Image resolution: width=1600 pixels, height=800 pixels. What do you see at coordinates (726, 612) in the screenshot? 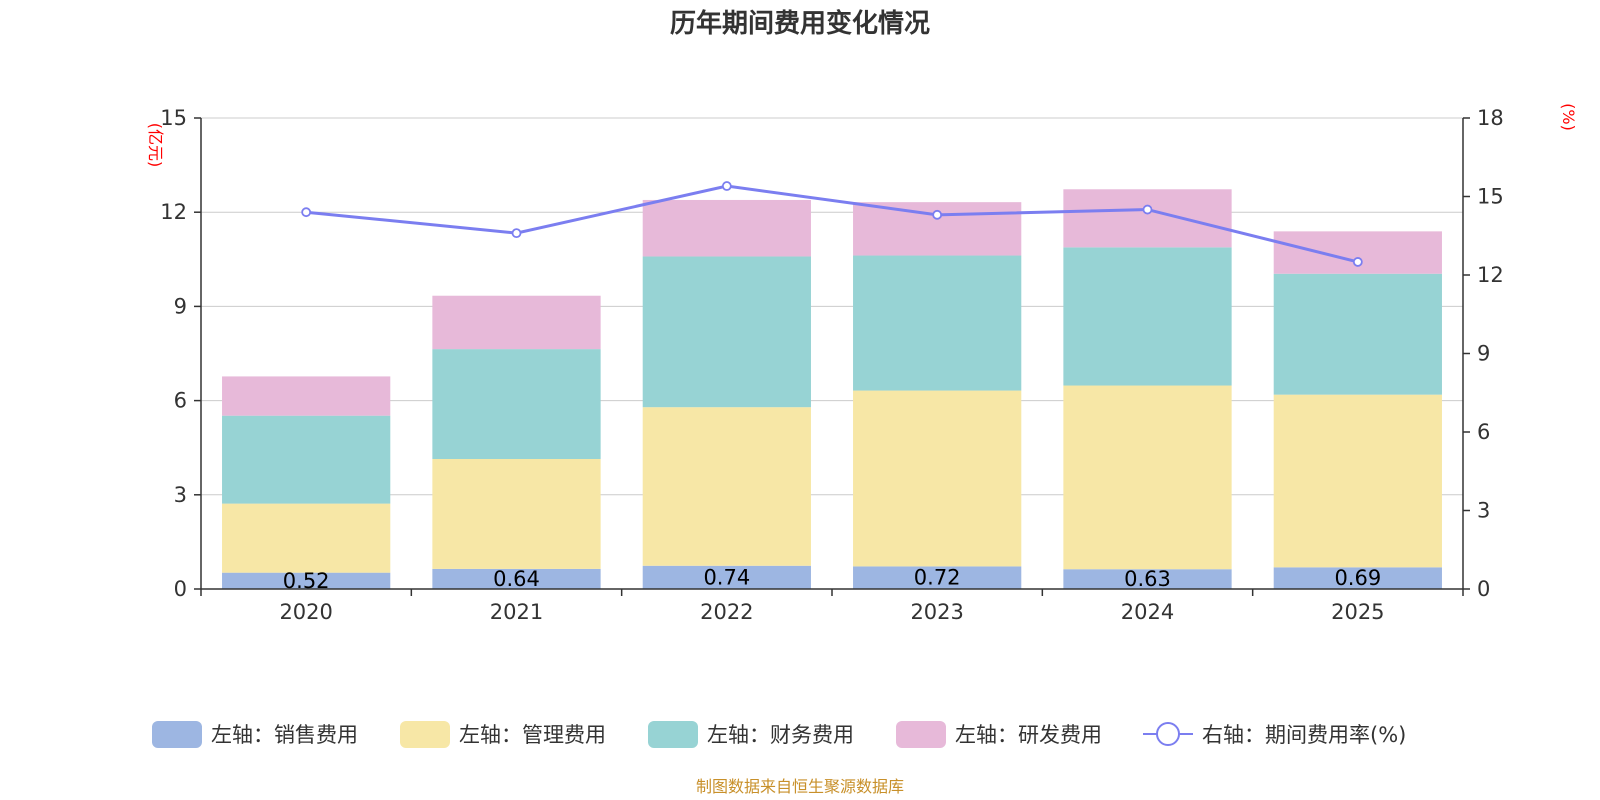
I see `x-tick-label: 2022` at bounding box center [726, 612].